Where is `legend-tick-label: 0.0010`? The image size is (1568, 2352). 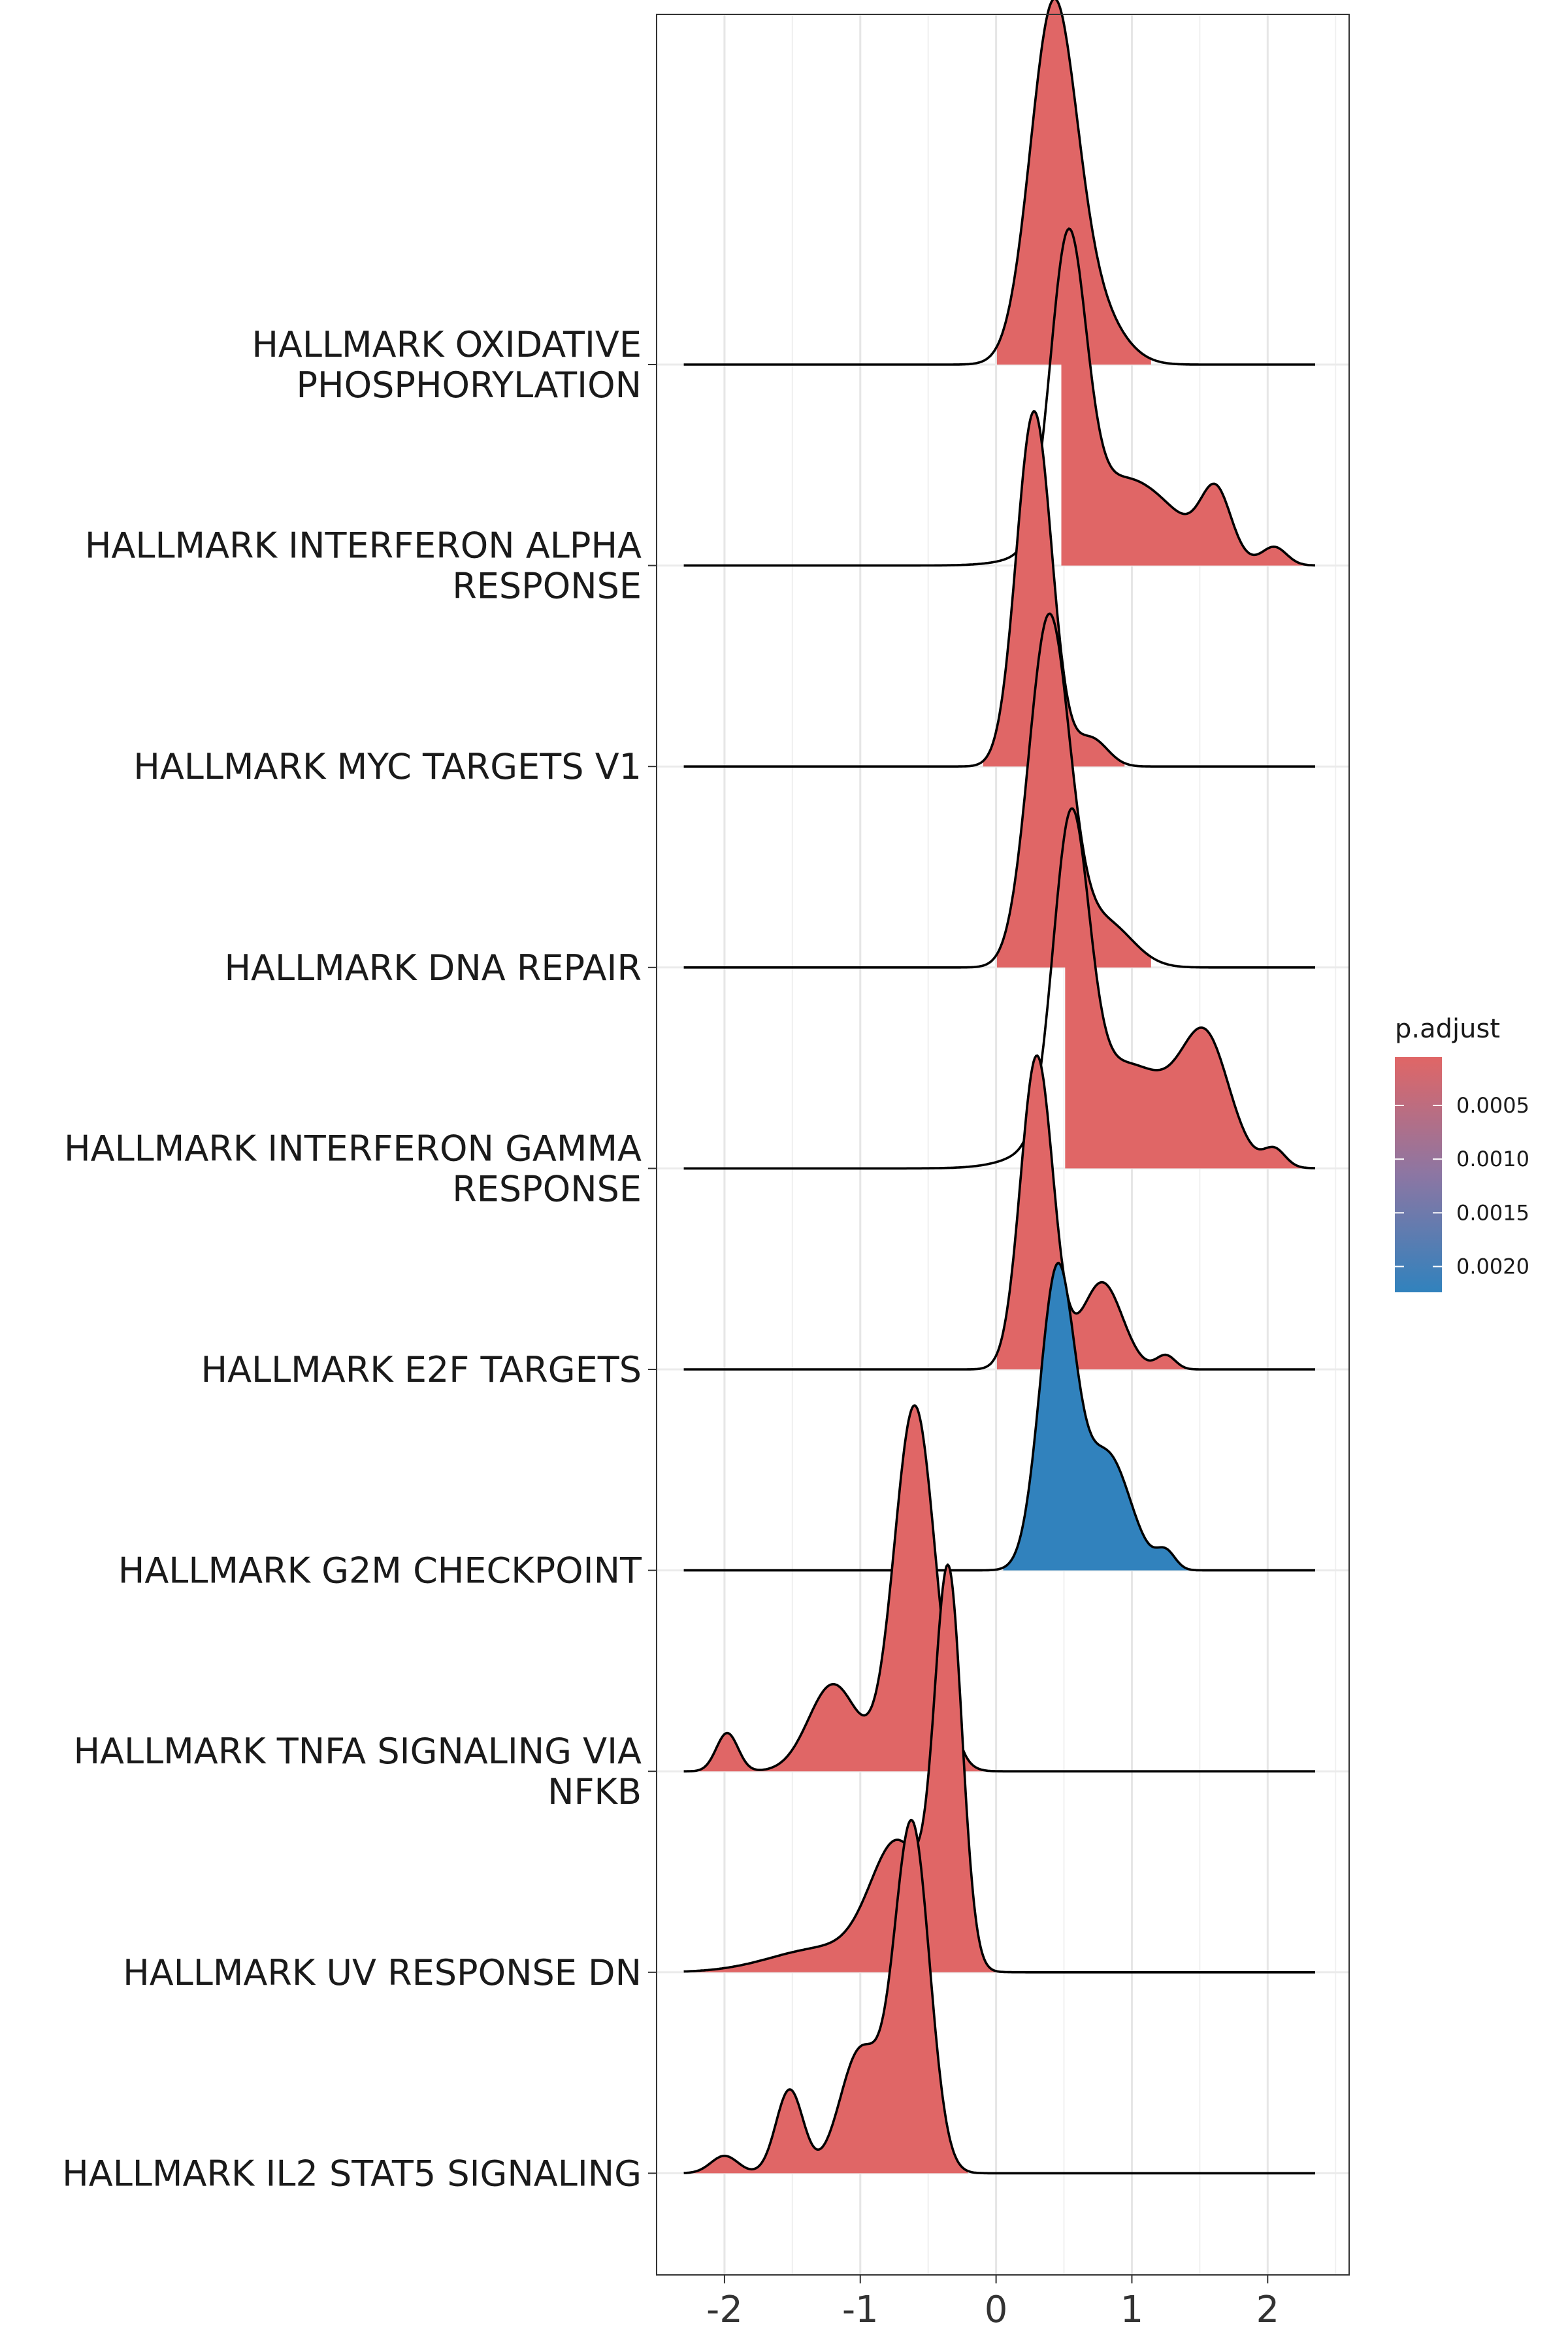
legend-tick-label: 0.0010 is located at coordinates (1492, 1159).